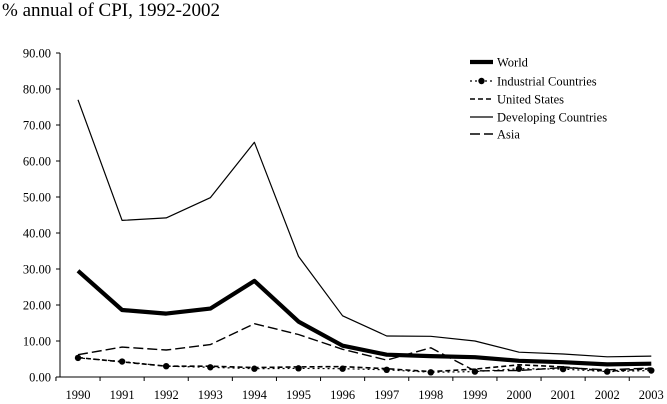  I want to click on x-tick-label: 2001, so click(563, 395).